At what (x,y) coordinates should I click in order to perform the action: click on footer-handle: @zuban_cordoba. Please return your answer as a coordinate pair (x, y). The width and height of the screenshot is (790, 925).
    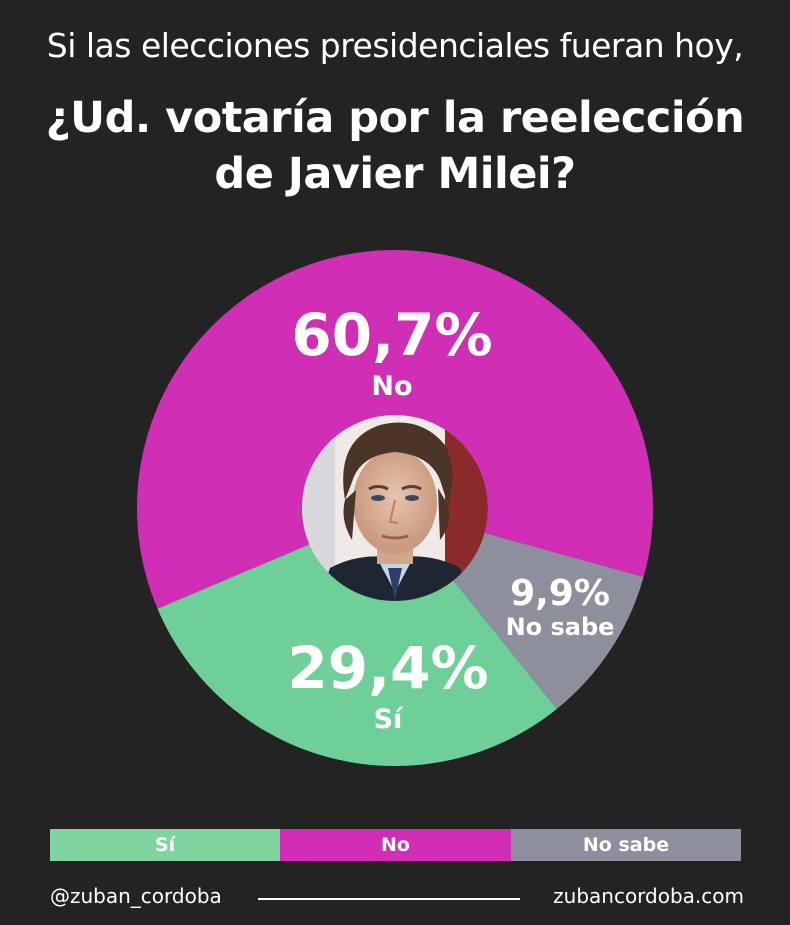
    Looking at the image, I should click on (136, 896).